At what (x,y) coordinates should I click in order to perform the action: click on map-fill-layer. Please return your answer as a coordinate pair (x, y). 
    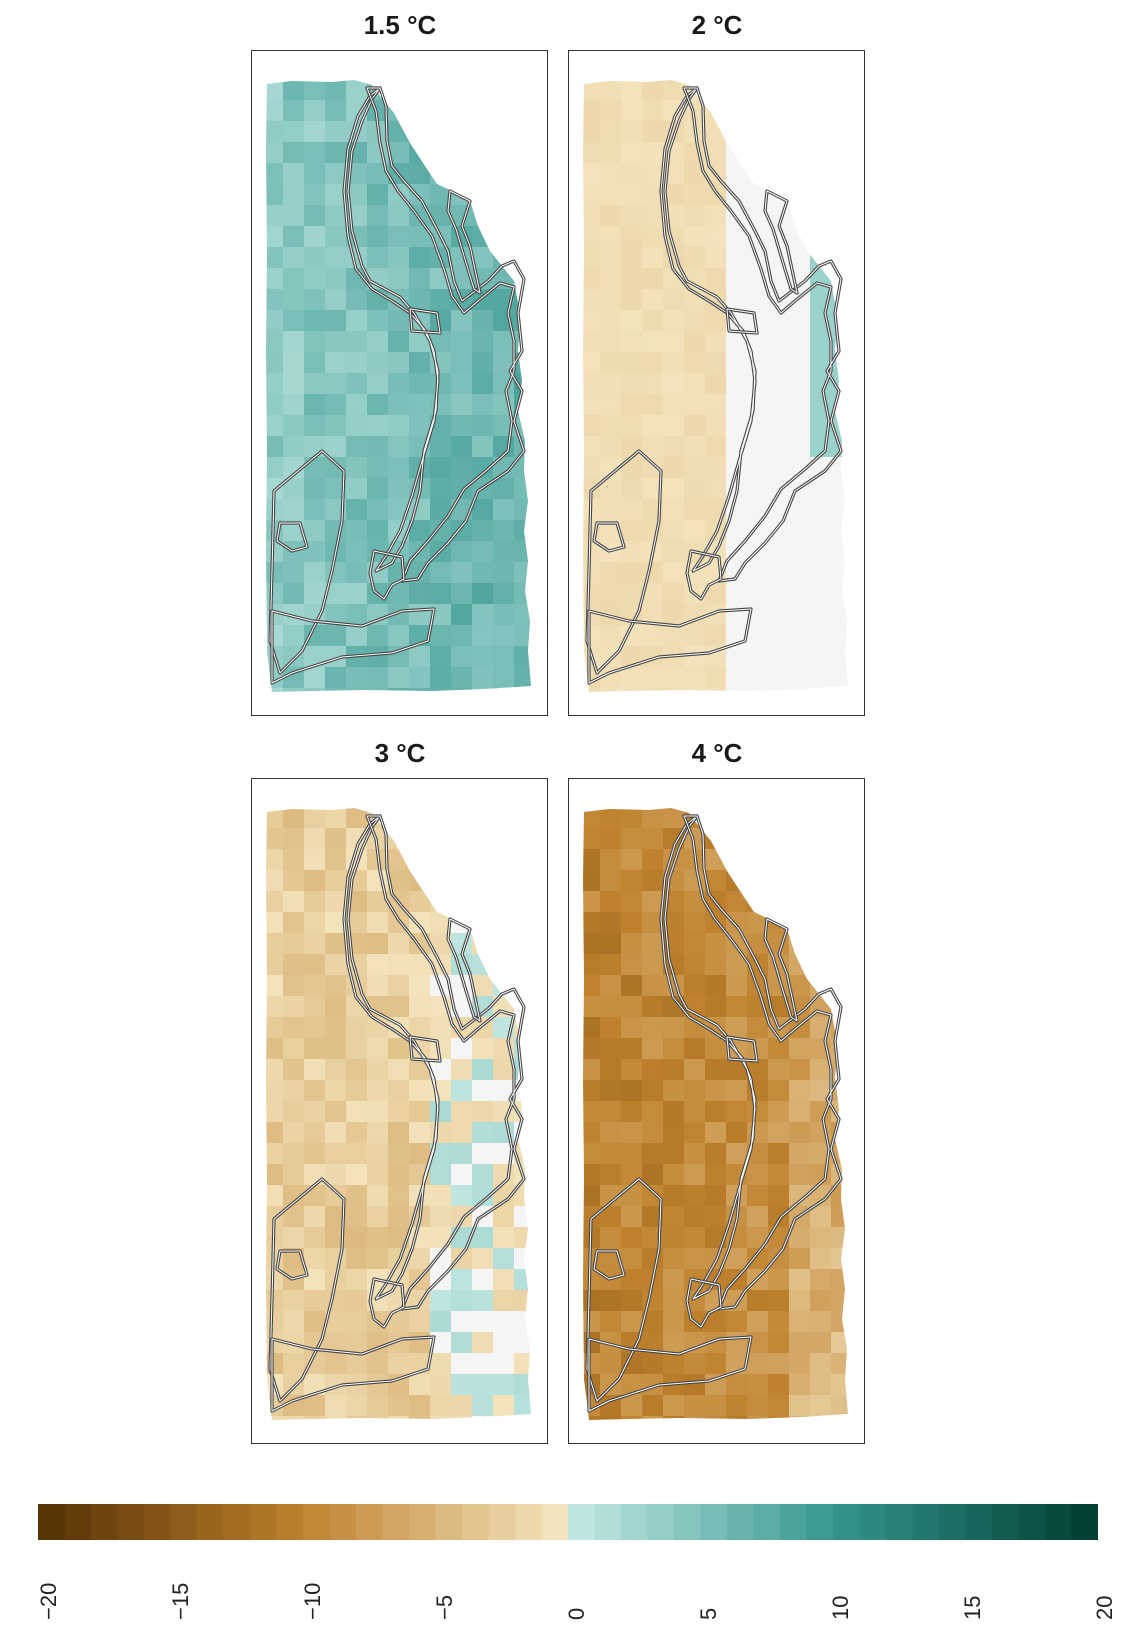
    Looking at the image, I should click on (723, 386).